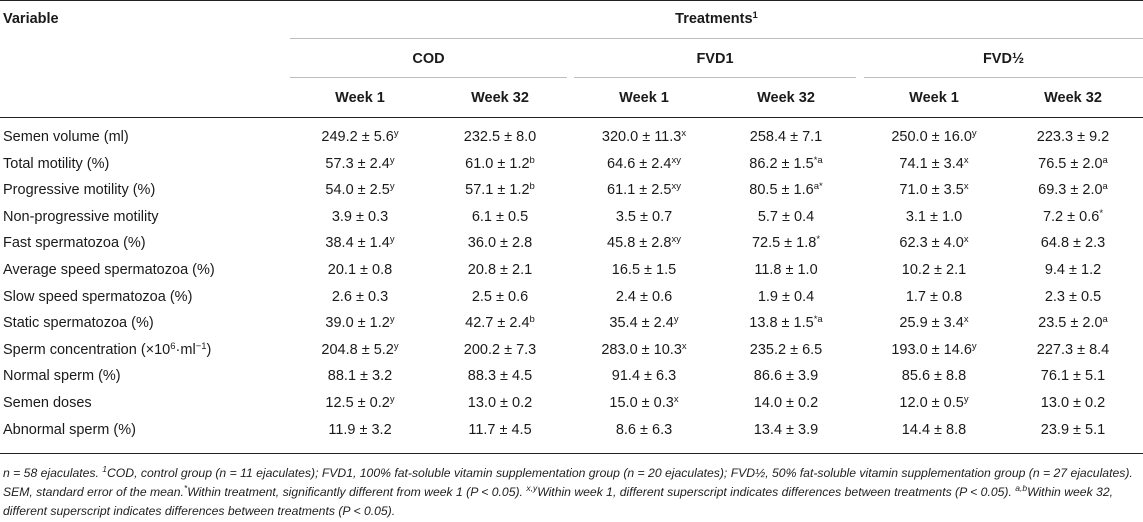 Image resolution: width=1143 pixels, height=522 pixels. Describe the element at coordinates (781, 190) in the screenshot. I see `cell-value: 80.5 ± 1.6` at that location.